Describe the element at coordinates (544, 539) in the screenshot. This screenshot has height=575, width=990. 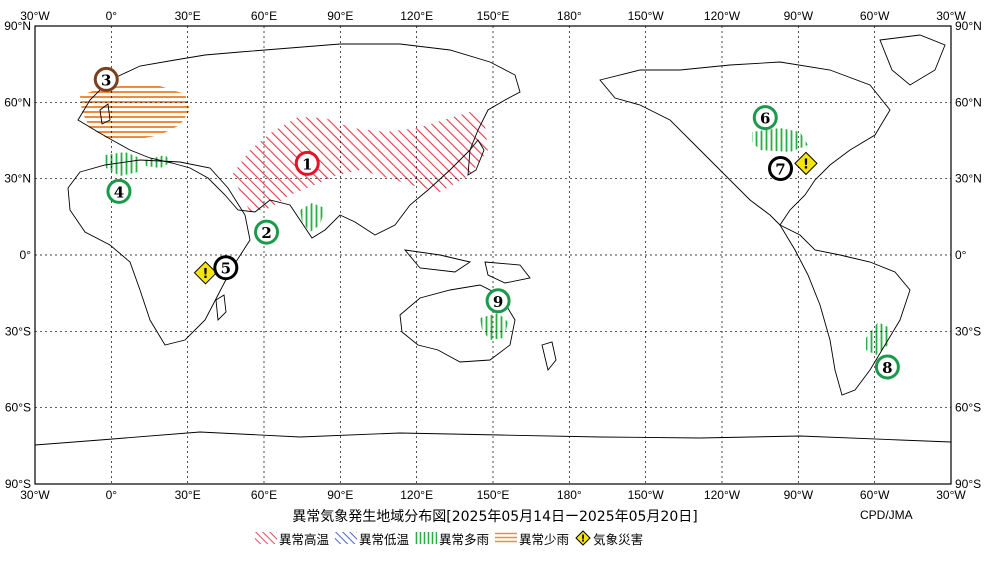
I see `legend-label: 異常少雨` at that location.